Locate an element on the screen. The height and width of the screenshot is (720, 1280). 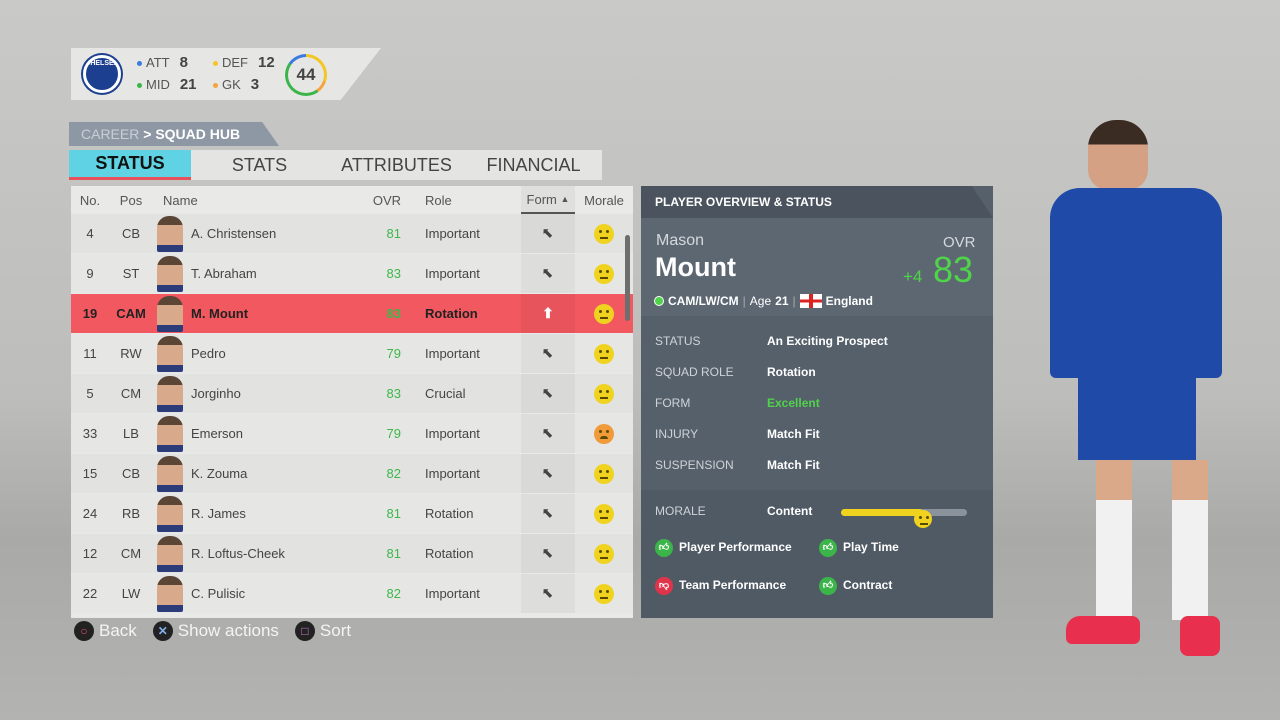
table-row: 12 CM R. Loftus-Cheek 81 Rotation ⬆ is located at coordinates (352, 554).